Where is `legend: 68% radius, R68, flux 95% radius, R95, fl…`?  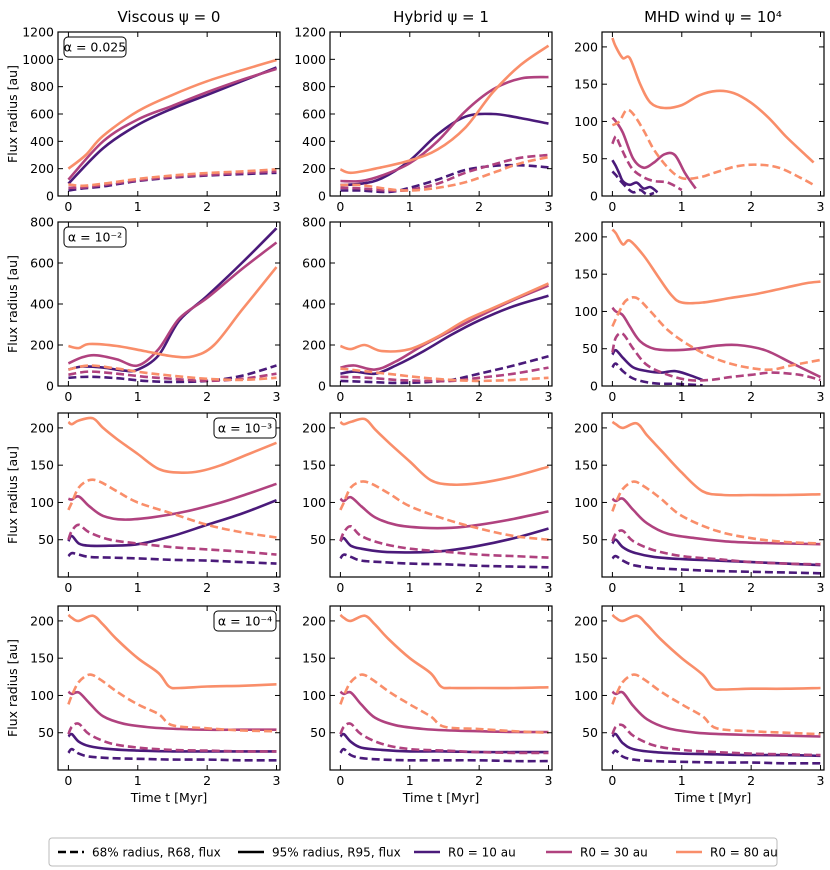 legend: 68% radius, R68, flux 95% radius, R95, fl… is located at coordinates (413, 852).